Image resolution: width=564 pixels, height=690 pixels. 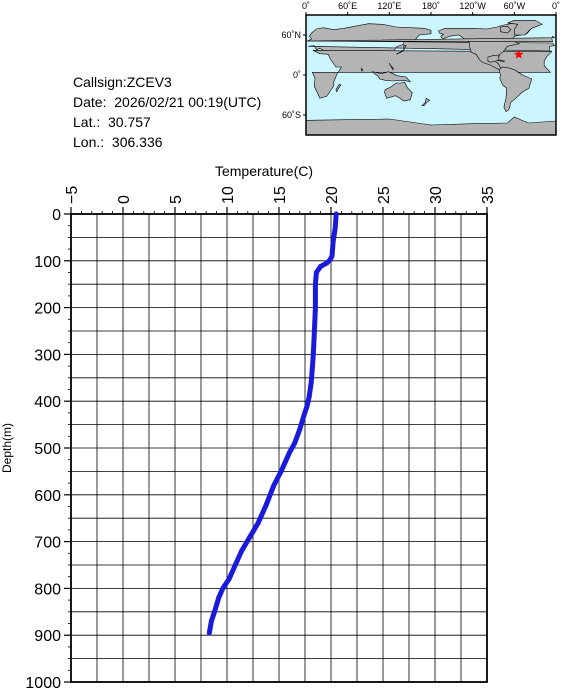 I want to click on location-map: 0˚ 60˚E 120˚E 180˚ 120˚W 60˚W 0˚ 60˚N 0˚ 60˚S, so click(x=420, y=68).